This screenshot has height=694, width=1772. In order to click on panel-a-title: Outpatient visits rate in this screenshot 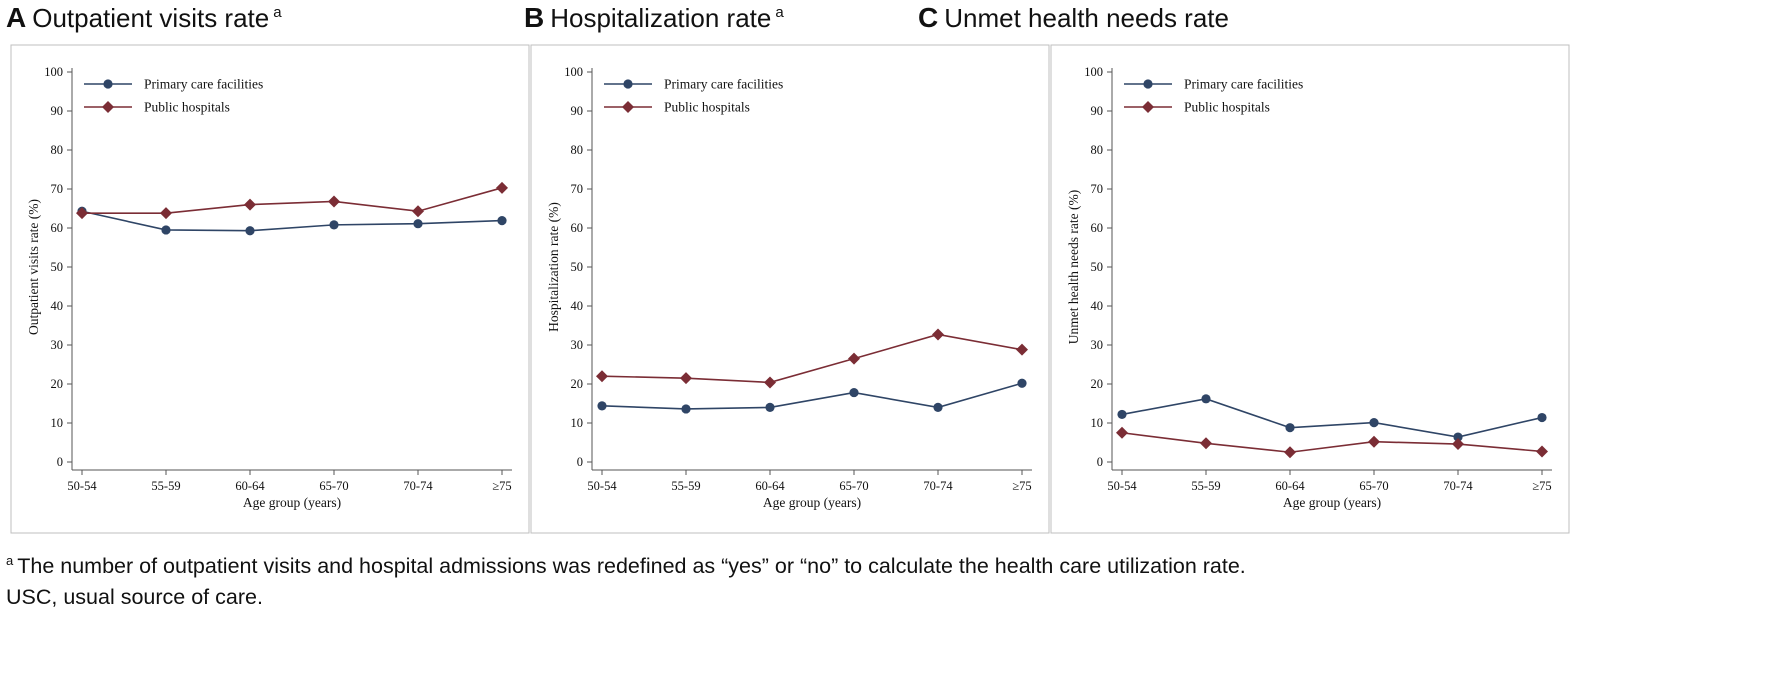, I will do `click(151, 18)`.